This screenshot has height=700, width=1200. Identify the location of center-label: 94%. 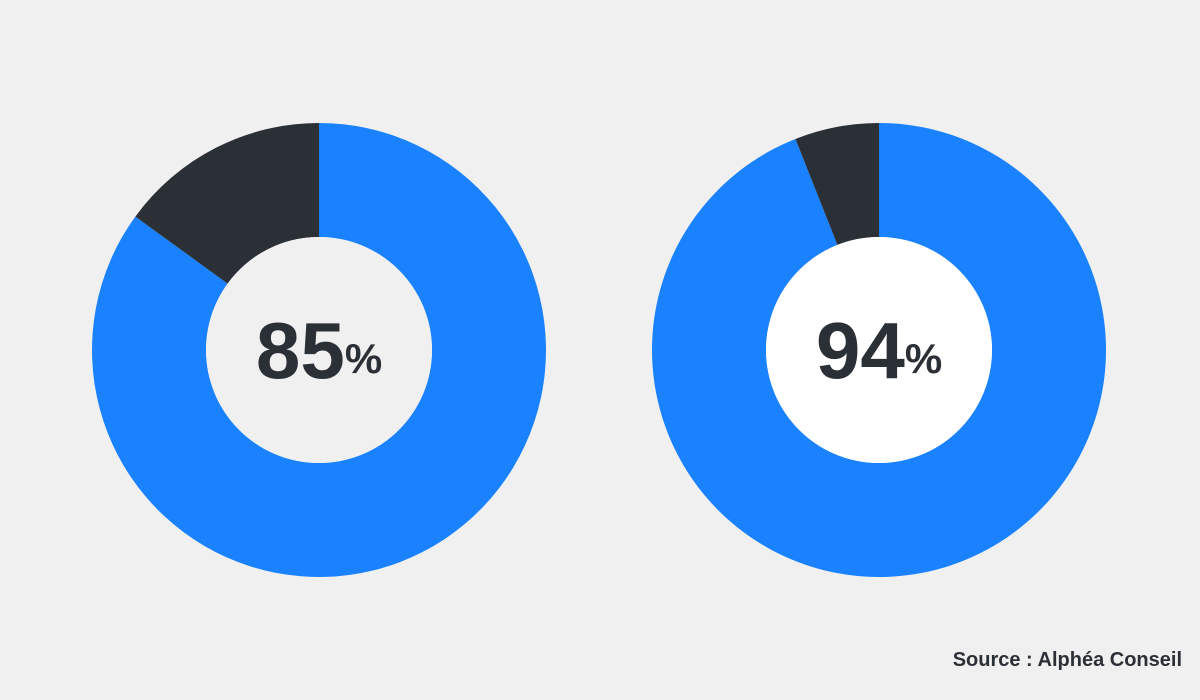
(879, 350).